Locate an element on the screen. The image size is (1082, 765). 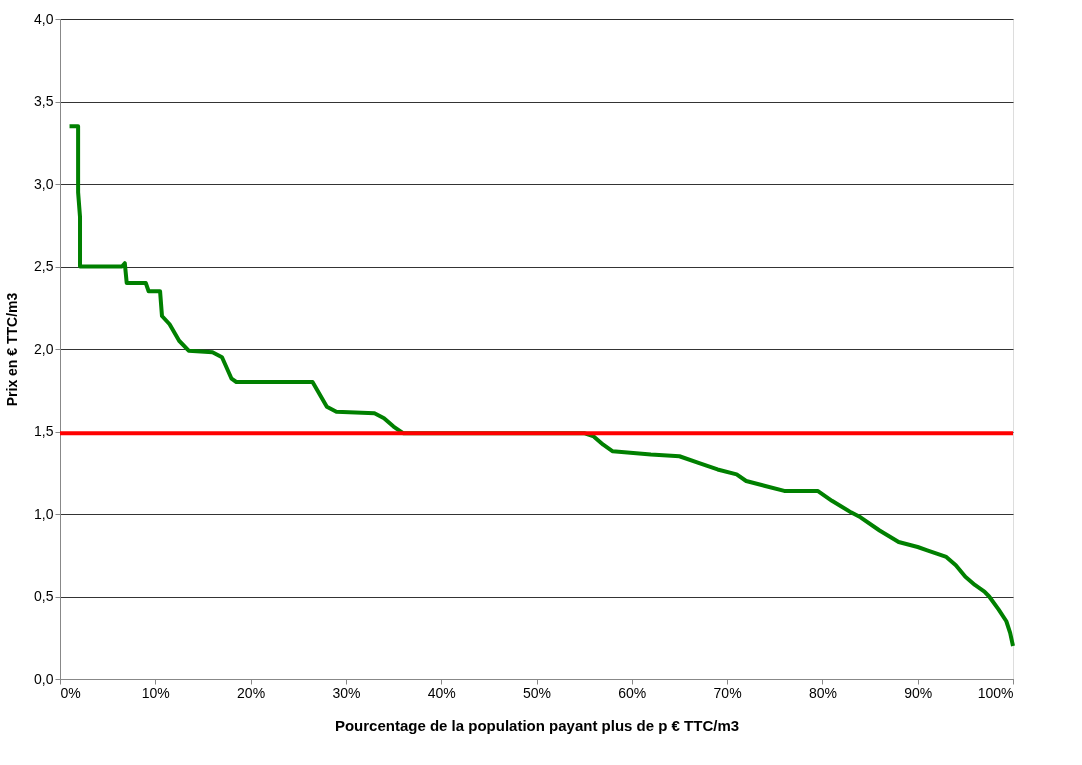
y-tick-label: 0,0 is located at coordinates (44, 678).